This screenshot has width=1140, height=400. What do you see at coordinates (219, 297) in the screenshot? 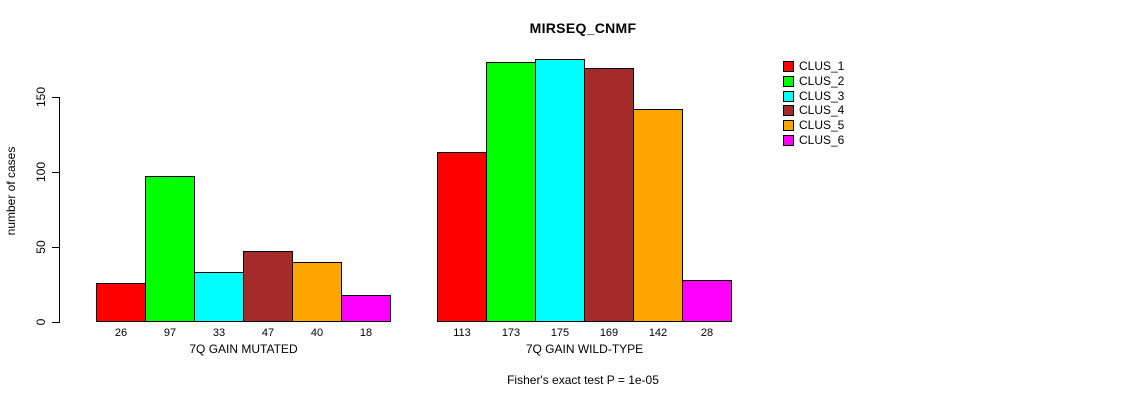
I see `bar-clus_3-group1` at bounding box center [219, 297].